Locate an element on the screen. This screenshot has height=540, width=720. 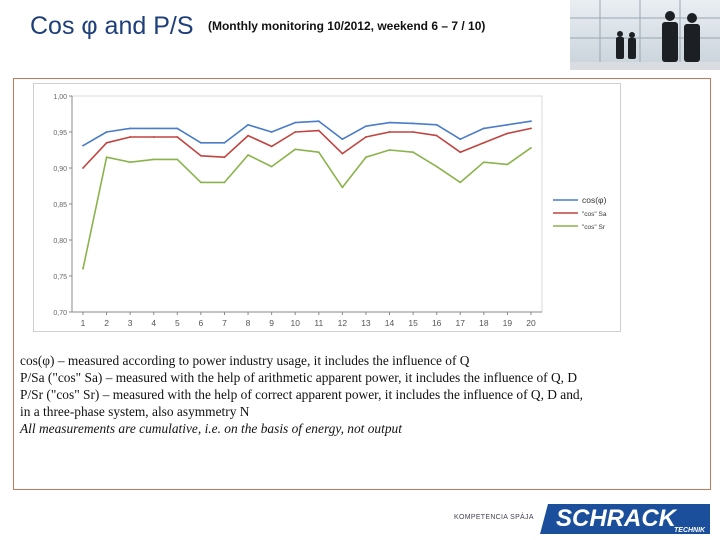
x-tick-label: 15 is located at coordinates (413, 323).